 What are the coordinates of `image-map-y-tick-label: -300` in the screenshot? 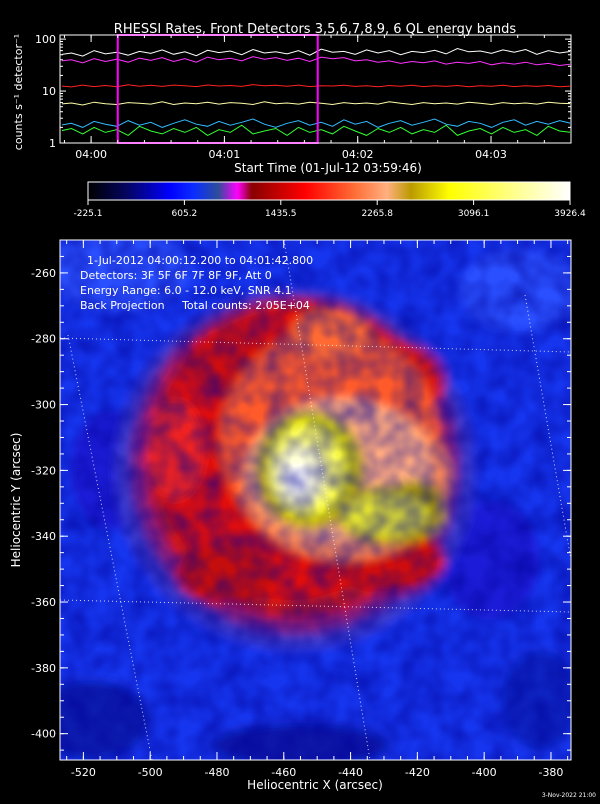 It's located at (43, 405).